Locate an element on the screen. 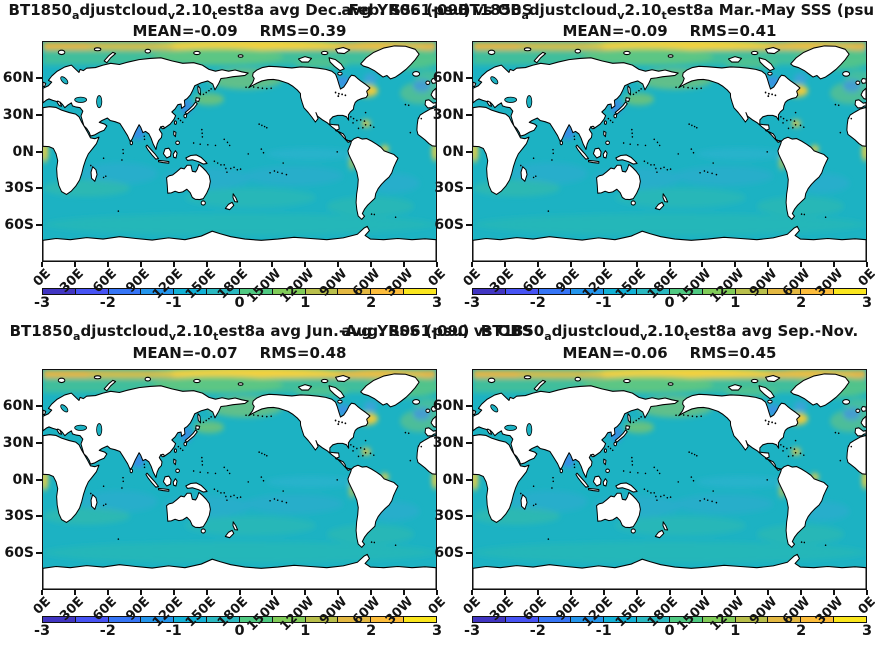  colorbar-tick-label: -2 is located at coordinates (107, 303).